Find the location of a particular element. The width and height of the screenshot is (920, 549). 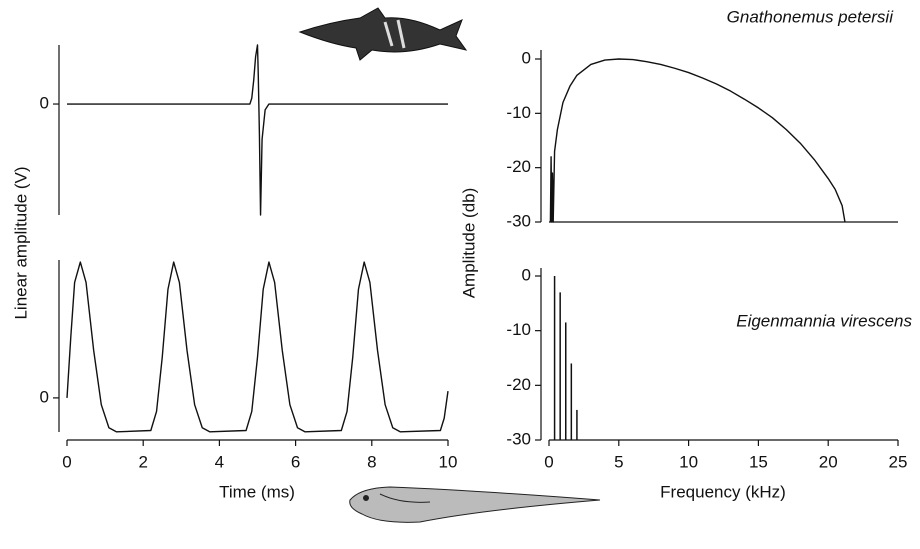

x-tick-label: 25 is located at coordinates (898, 461).